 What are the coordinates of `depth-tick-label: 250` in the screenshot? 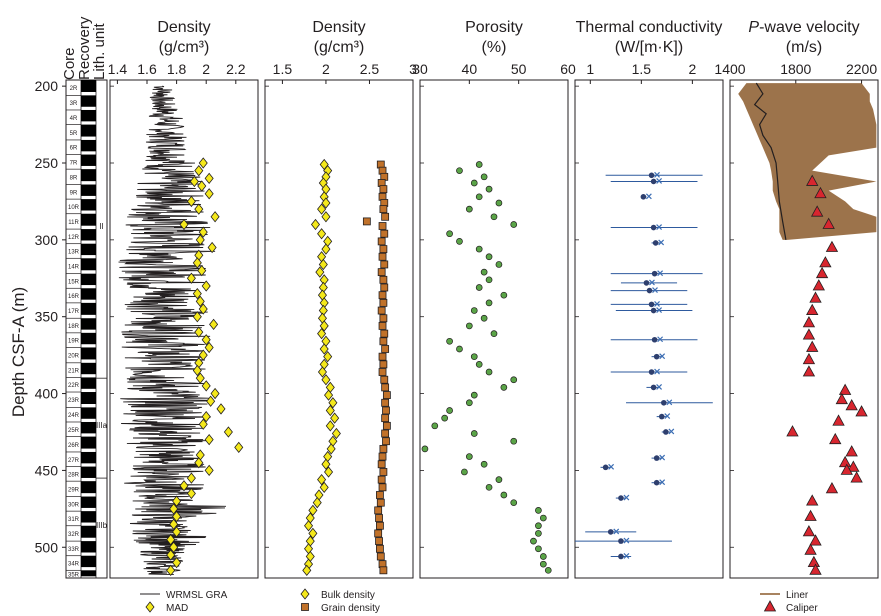 It's located at (47, 163).